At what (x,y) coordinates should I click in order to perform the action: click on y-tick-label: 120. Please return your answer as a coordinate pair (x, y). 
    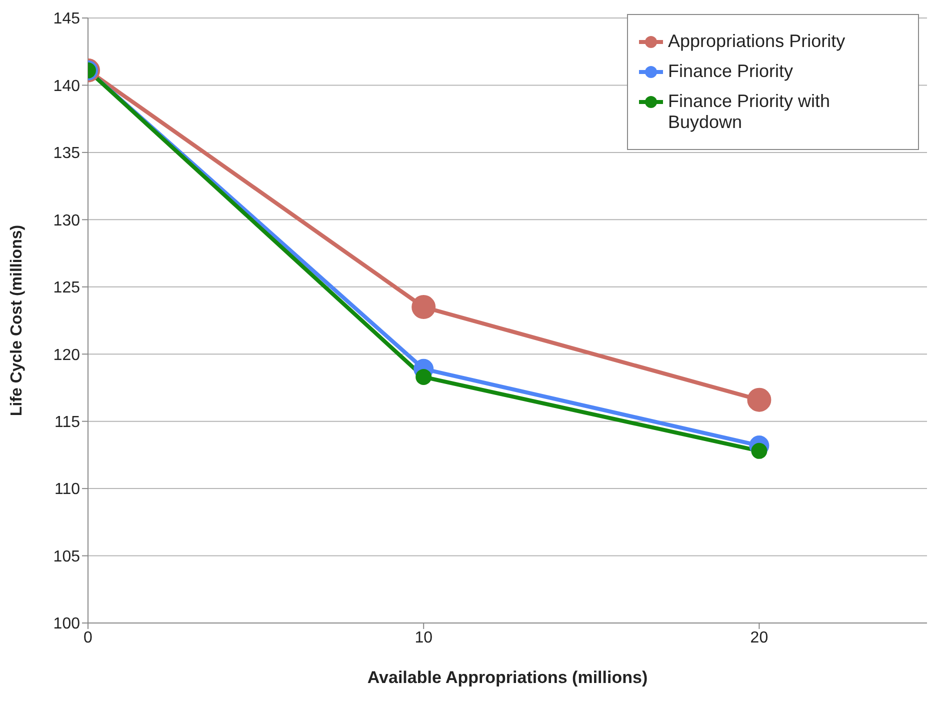
    Looking at the image, I should click on (66, 355).